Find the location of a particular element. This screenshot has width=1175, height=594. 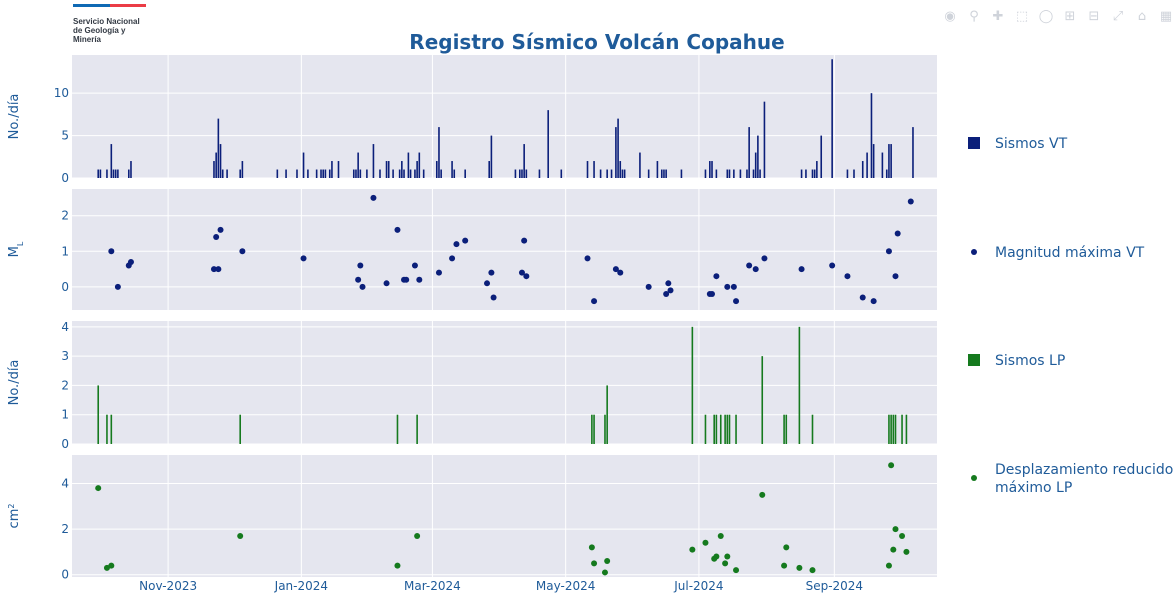

legend-label: Sismos LP is located at coordinates (1030, 361).